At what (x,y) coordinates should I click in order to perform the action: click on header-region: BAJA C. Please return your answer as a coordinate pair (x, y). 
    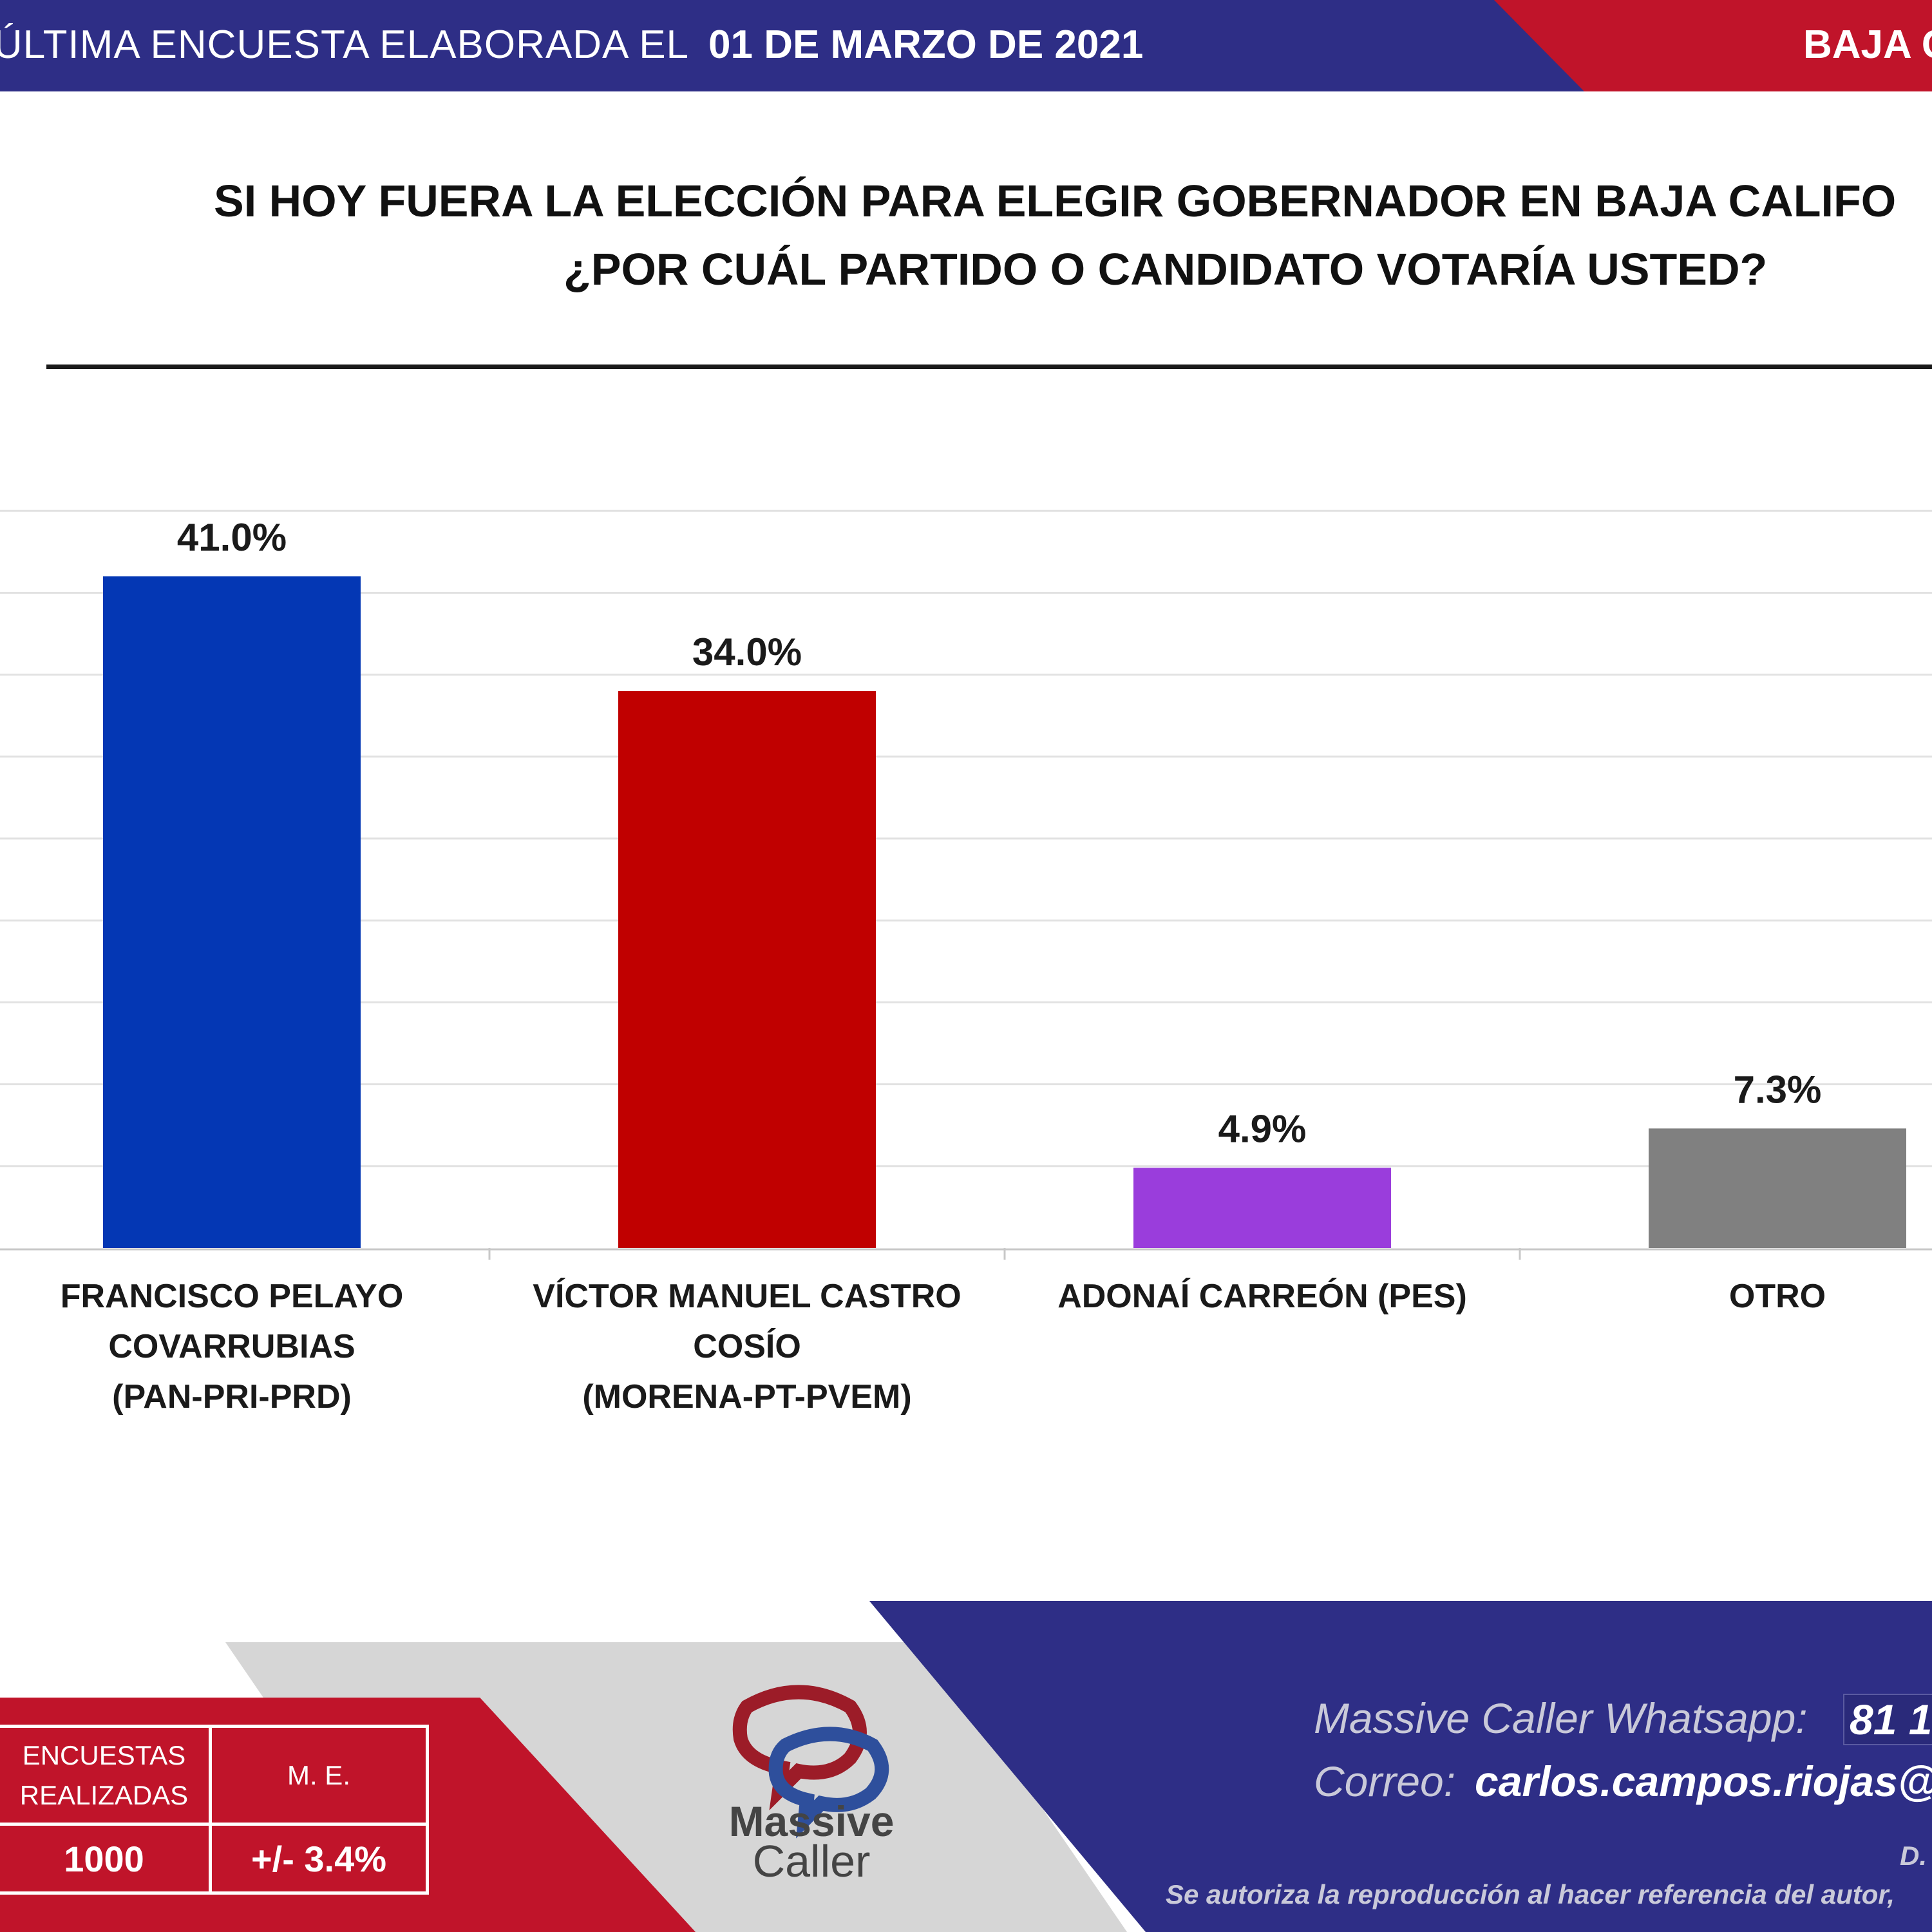
    Looking at the image, I should click on (1867, 45).